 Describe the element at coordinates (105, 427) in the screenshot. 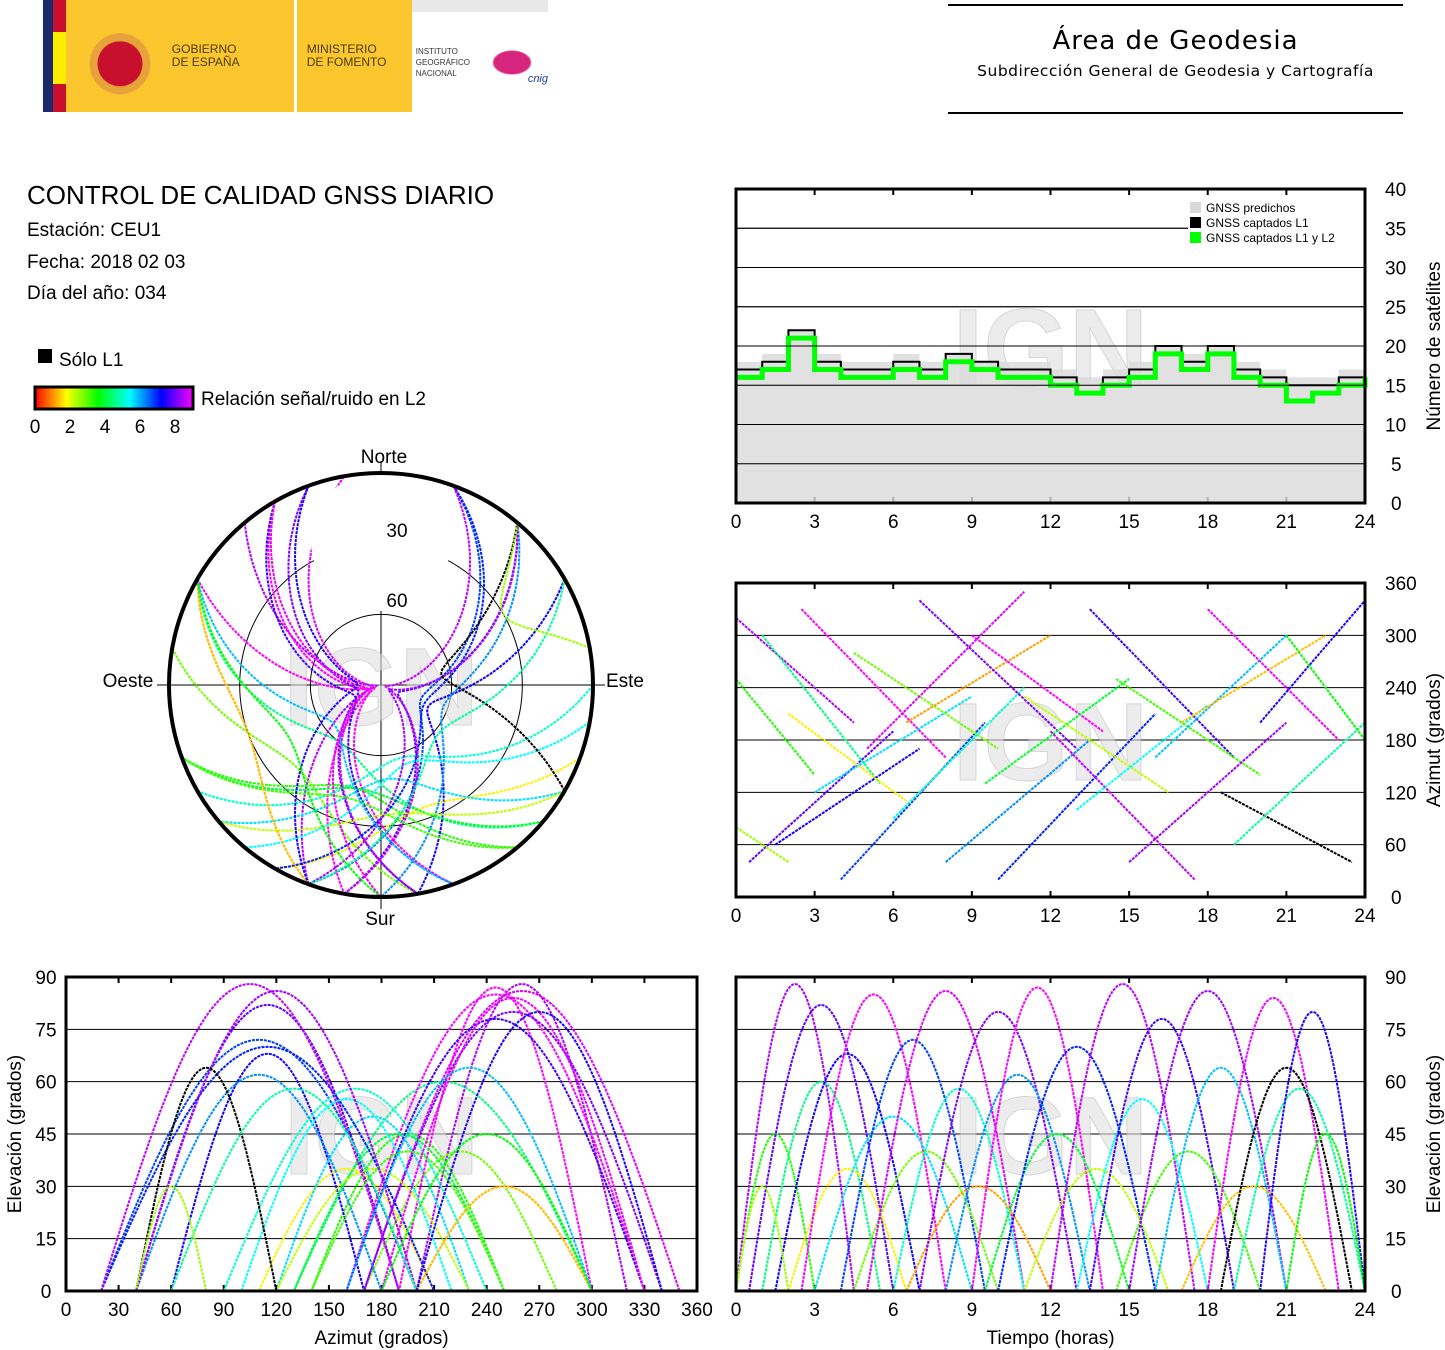

I see `snr-tick: 4` at that location.